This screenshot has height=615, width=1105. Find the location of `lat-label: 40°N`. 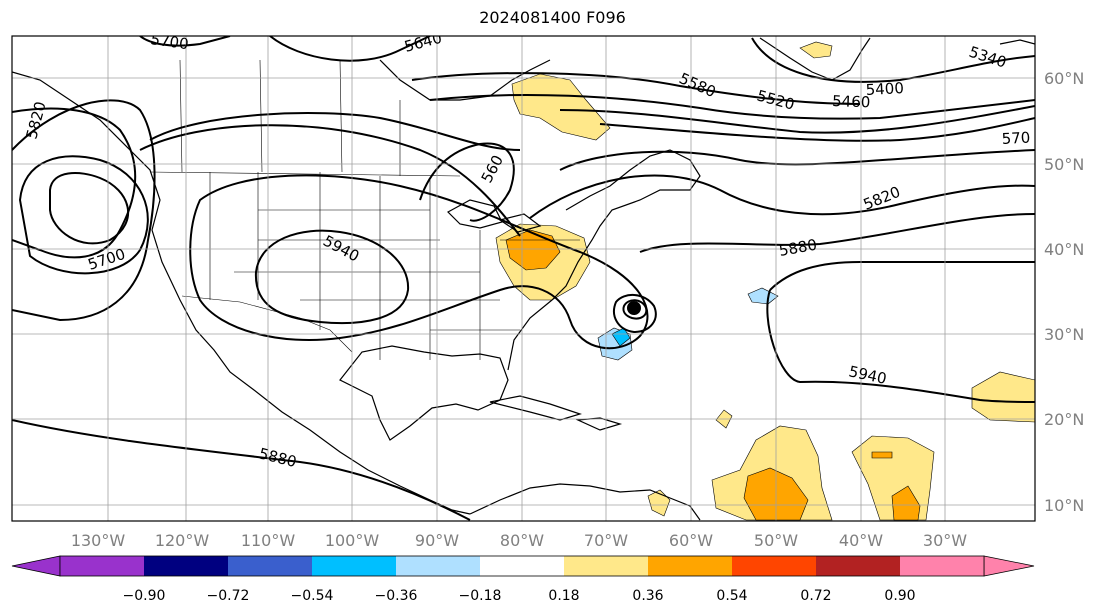

lat-label: 40°N is located at coordinates (1064, 249).